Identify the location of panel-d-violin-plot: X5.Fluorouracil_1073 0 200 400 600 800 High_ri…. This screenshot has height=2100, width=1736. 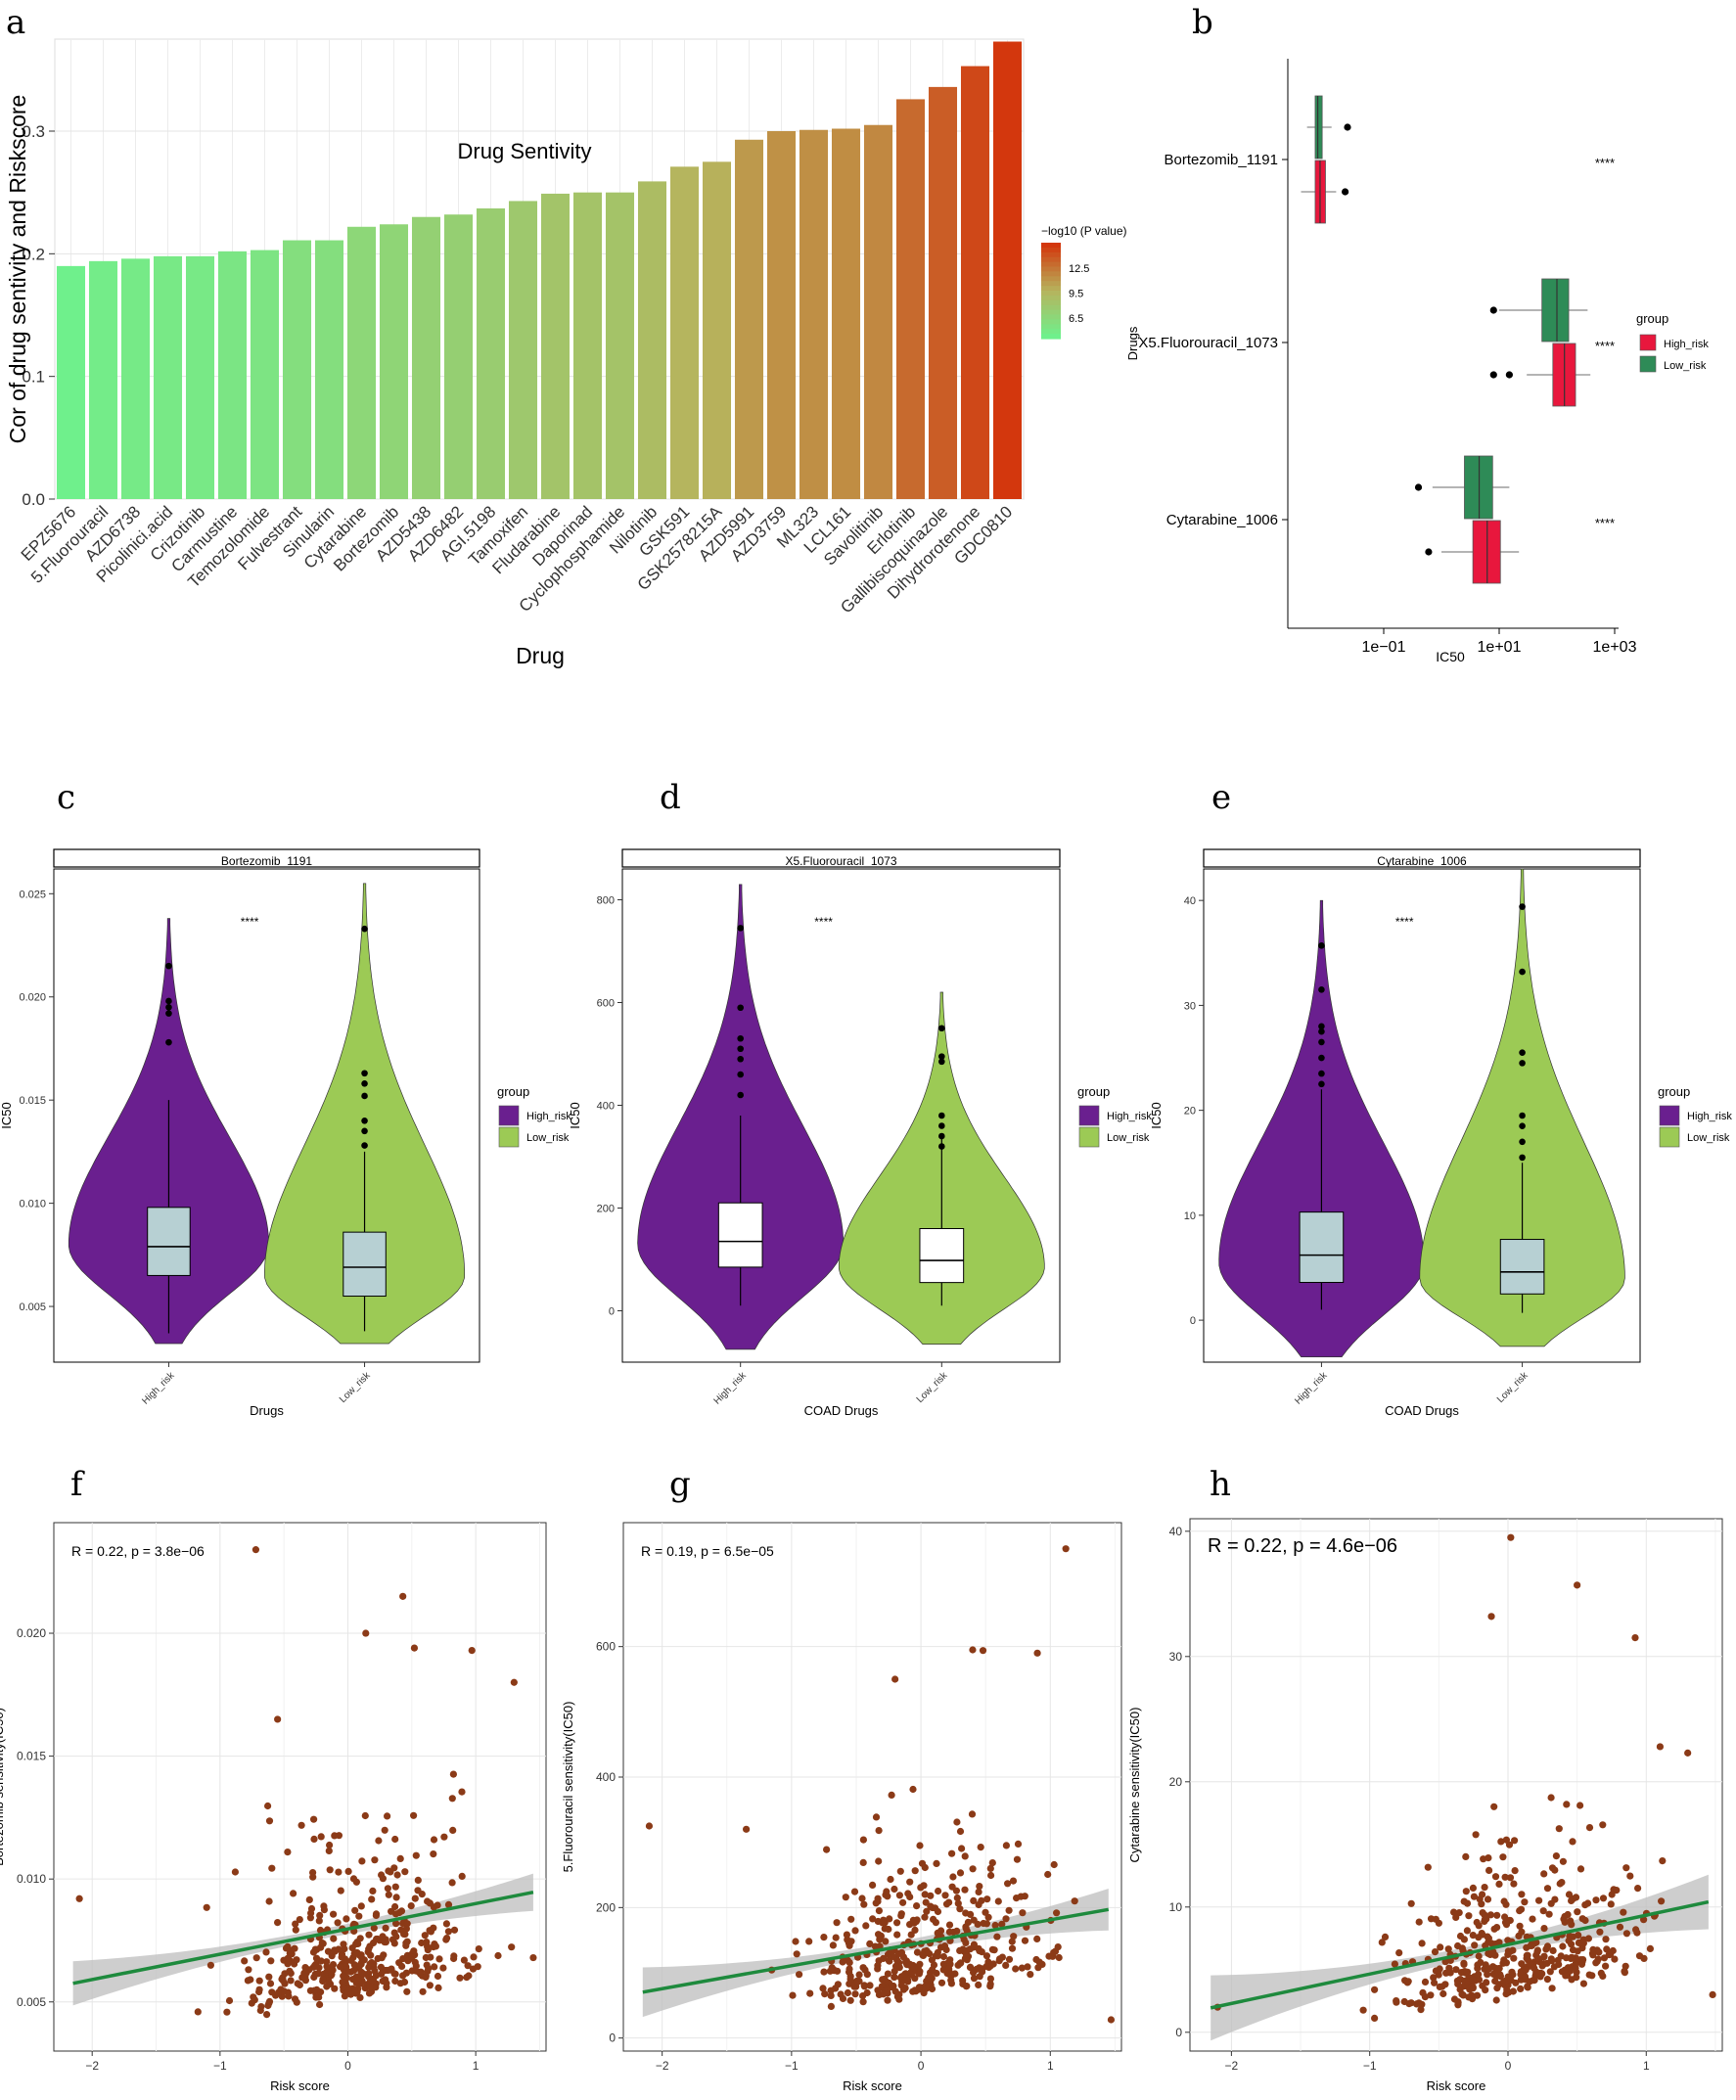
(860, 1133).